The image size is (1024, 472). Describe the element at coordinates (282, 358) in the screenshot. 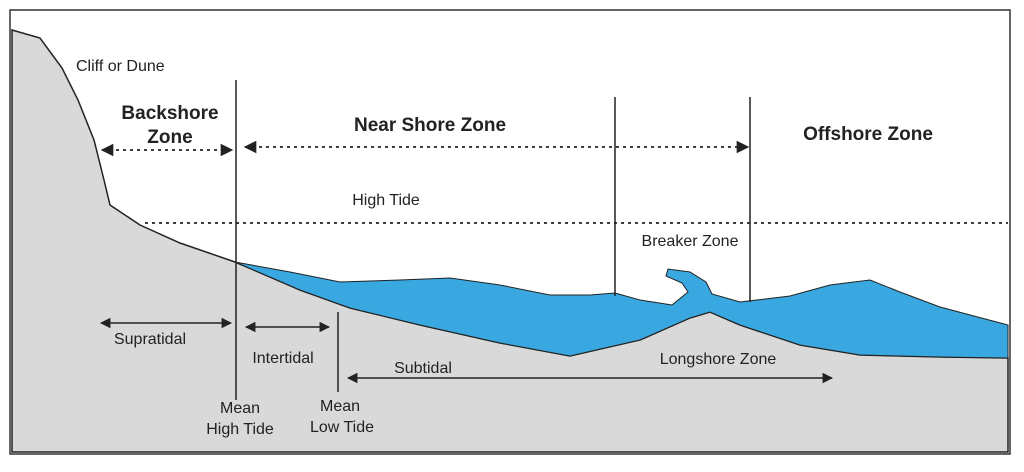

I see `label: Intertidal` at that location.